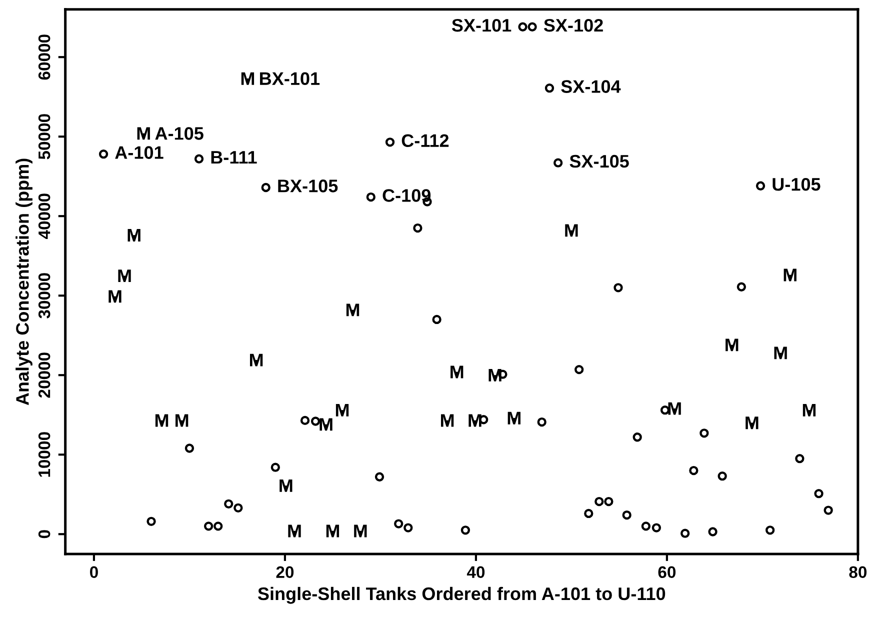 The image size is (871, 626). Describe the element at coordinates (406, 195) in the screenshot. I see `annotation: C-109` at that location.